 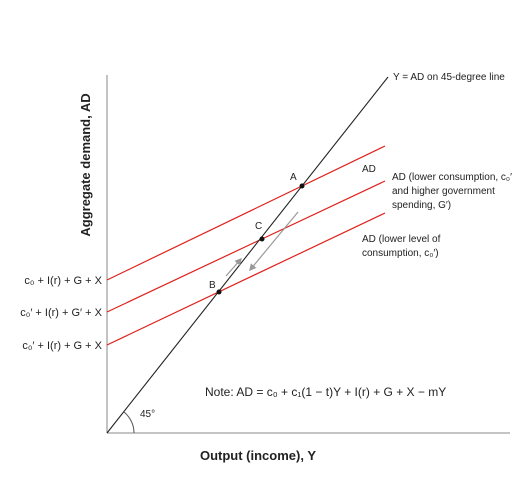 I want to click on line-45-label: Y = AD on 45-degree line, so click(x=449, y=77).